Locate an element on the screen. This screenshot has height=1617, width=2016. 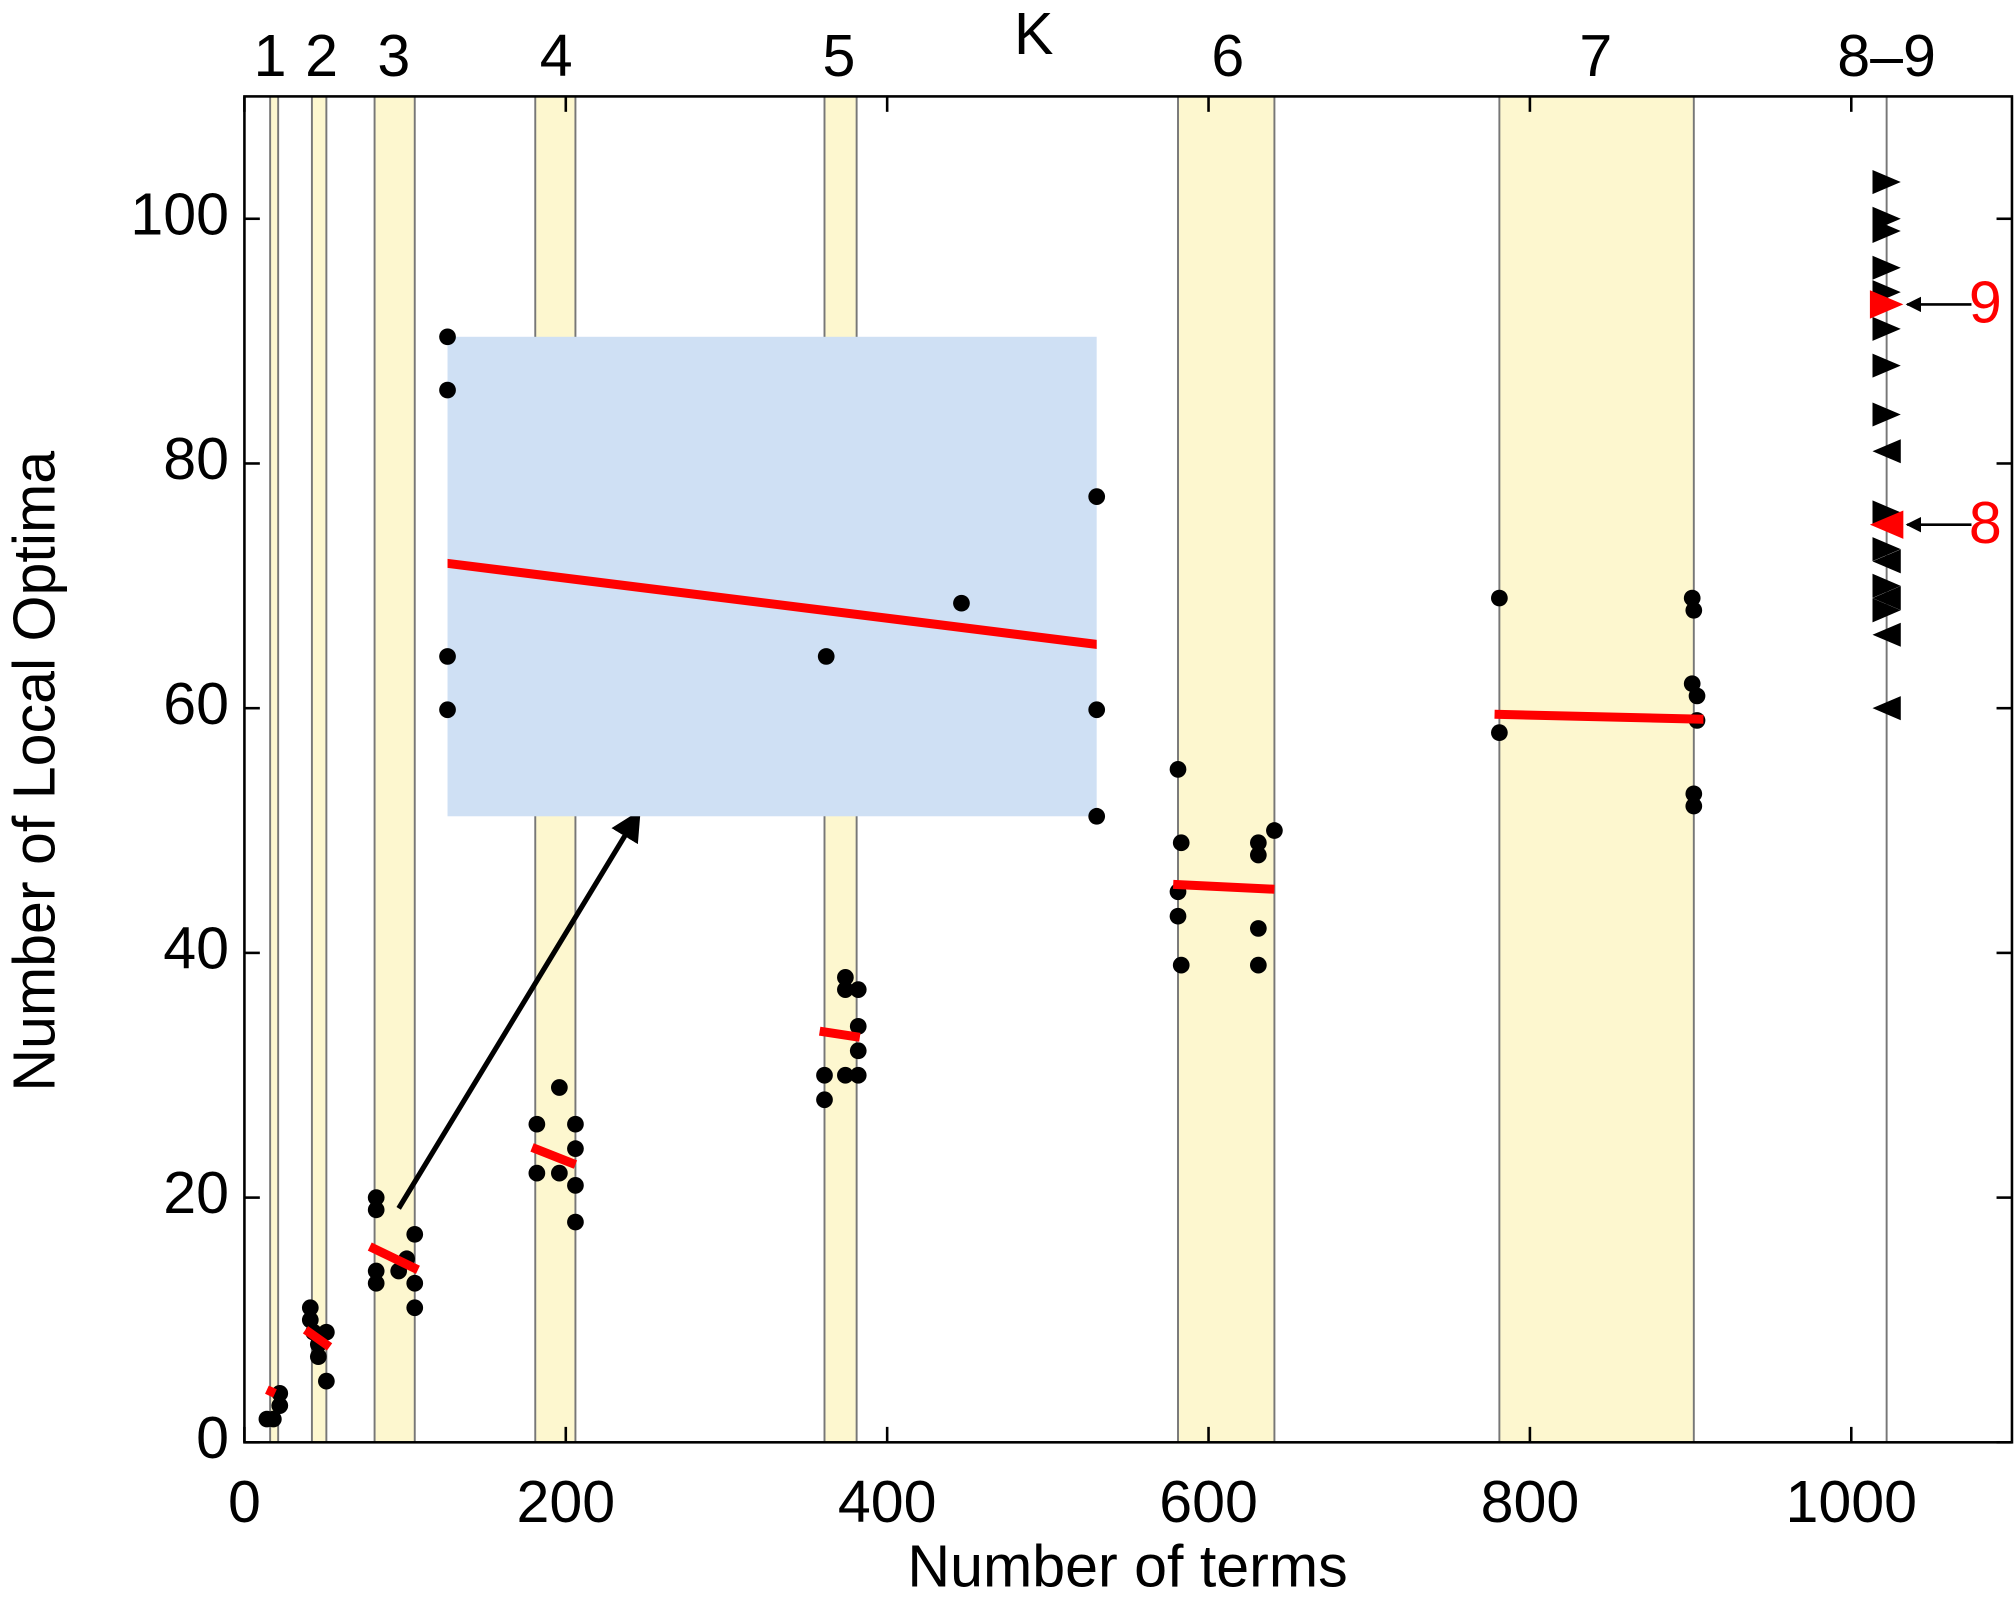
x-axis-label: Number of terms is located at coordinates (1127, 1565).